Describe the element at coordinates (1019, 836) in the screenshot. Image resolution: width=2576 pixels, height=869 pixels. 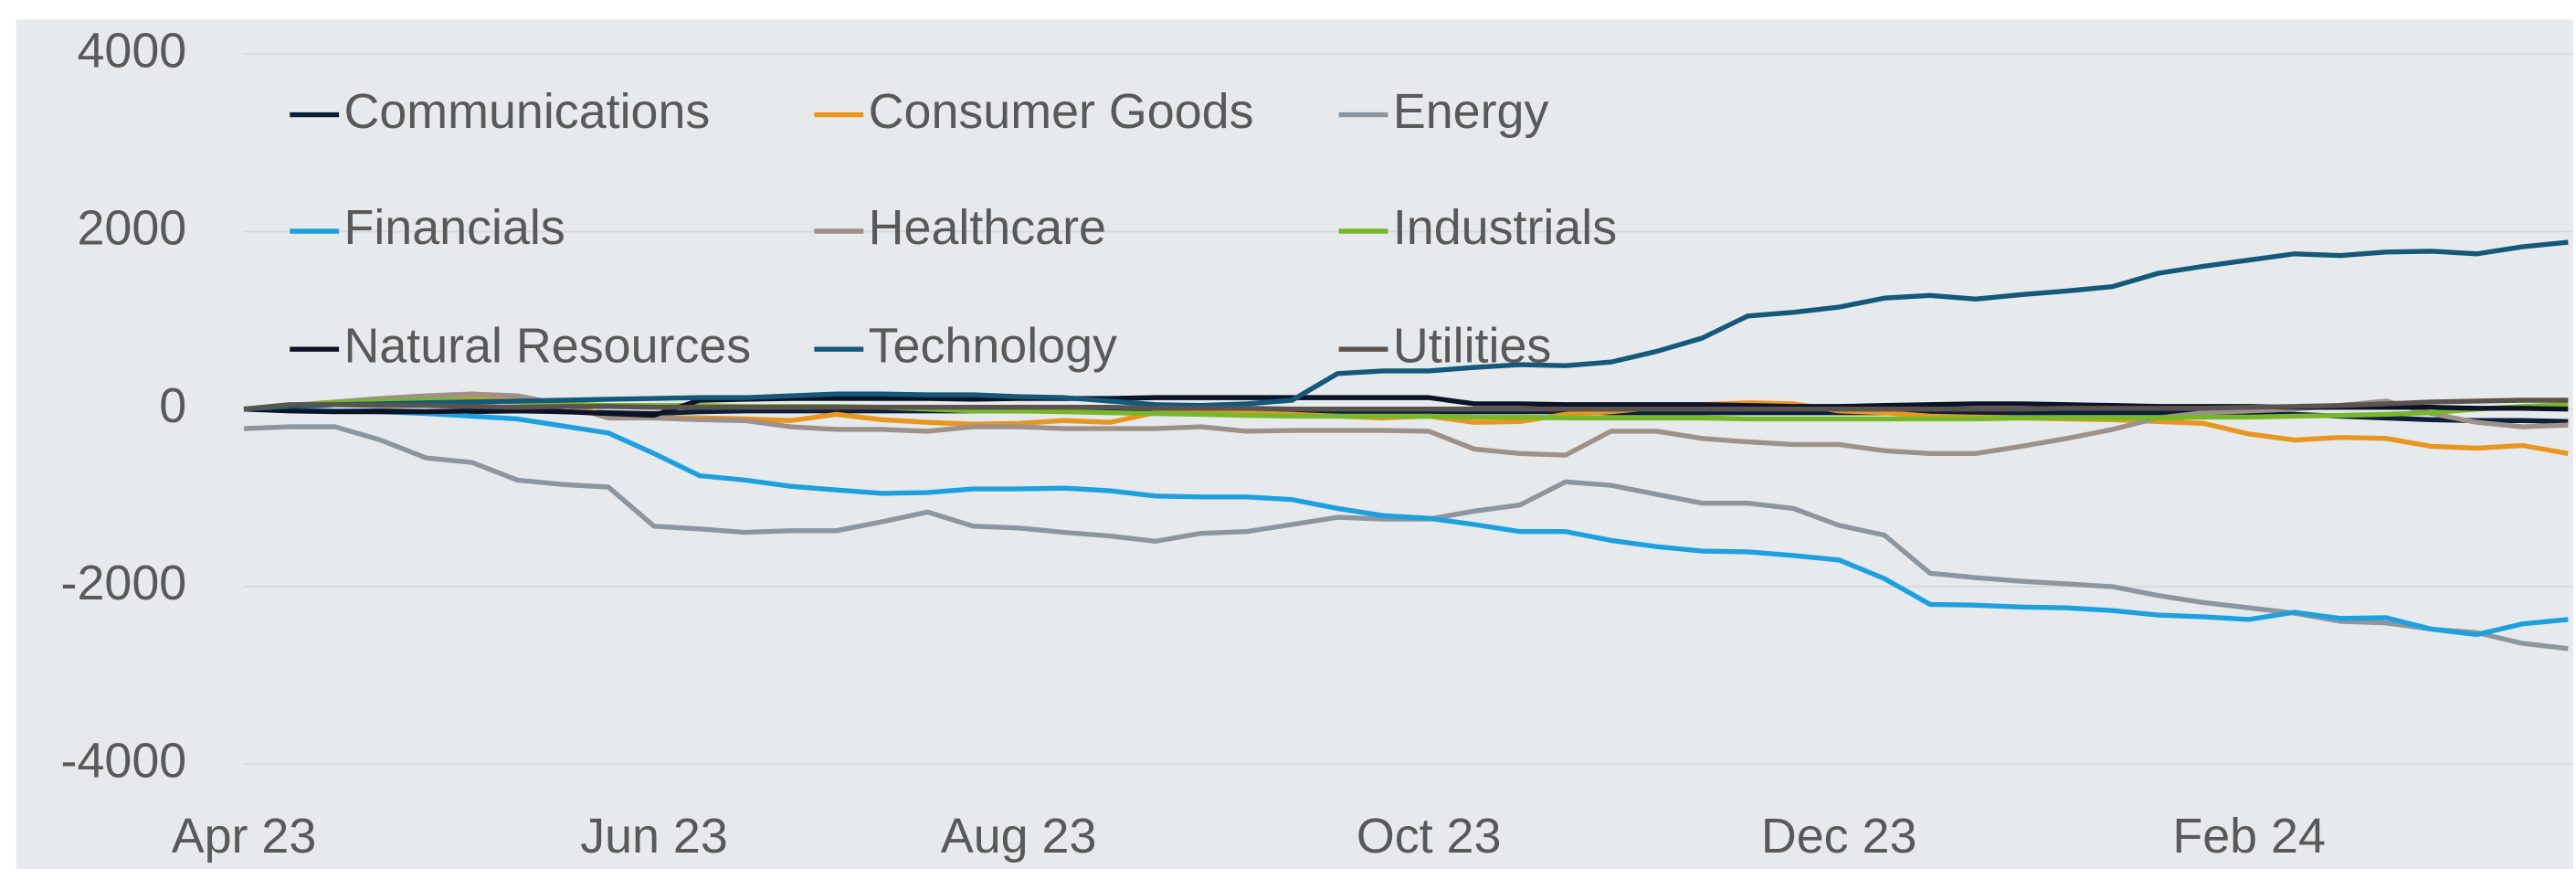
I see `x-tick-label: Aug 23` at that location.